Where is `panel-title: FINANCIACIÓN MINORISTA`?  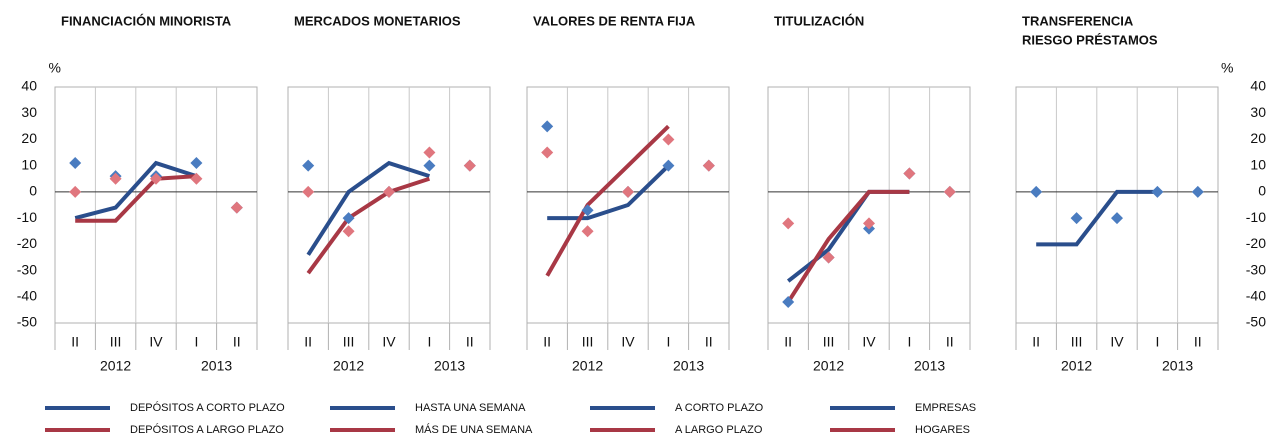 panel-title: FINANCIACIÓN MINORISTA is located at coordinates (146, 20).